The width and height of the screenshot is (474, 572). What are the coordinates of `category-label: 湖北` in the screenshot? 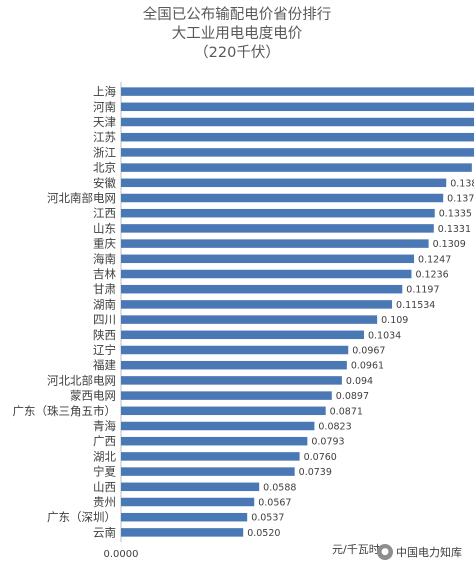 It's located at (104, 456).